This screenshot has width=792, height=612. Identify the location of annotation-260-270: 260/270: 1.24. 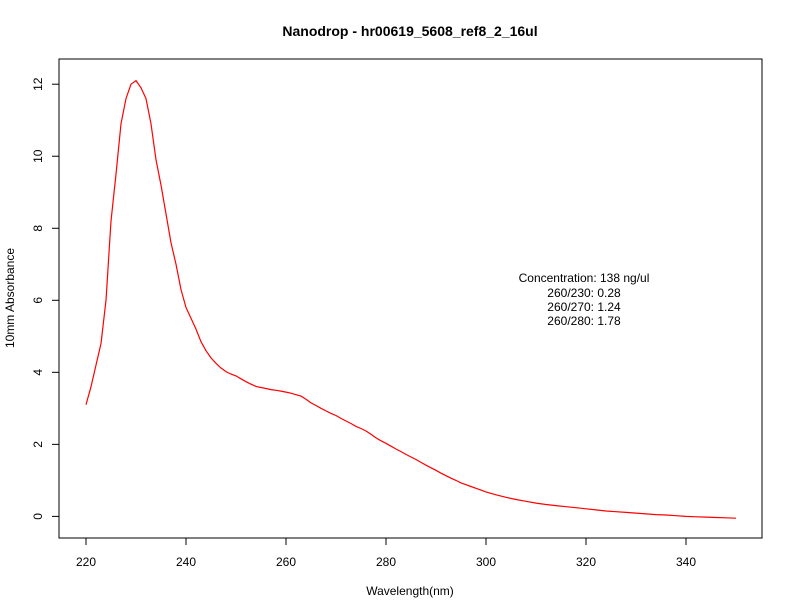
(584, 307).